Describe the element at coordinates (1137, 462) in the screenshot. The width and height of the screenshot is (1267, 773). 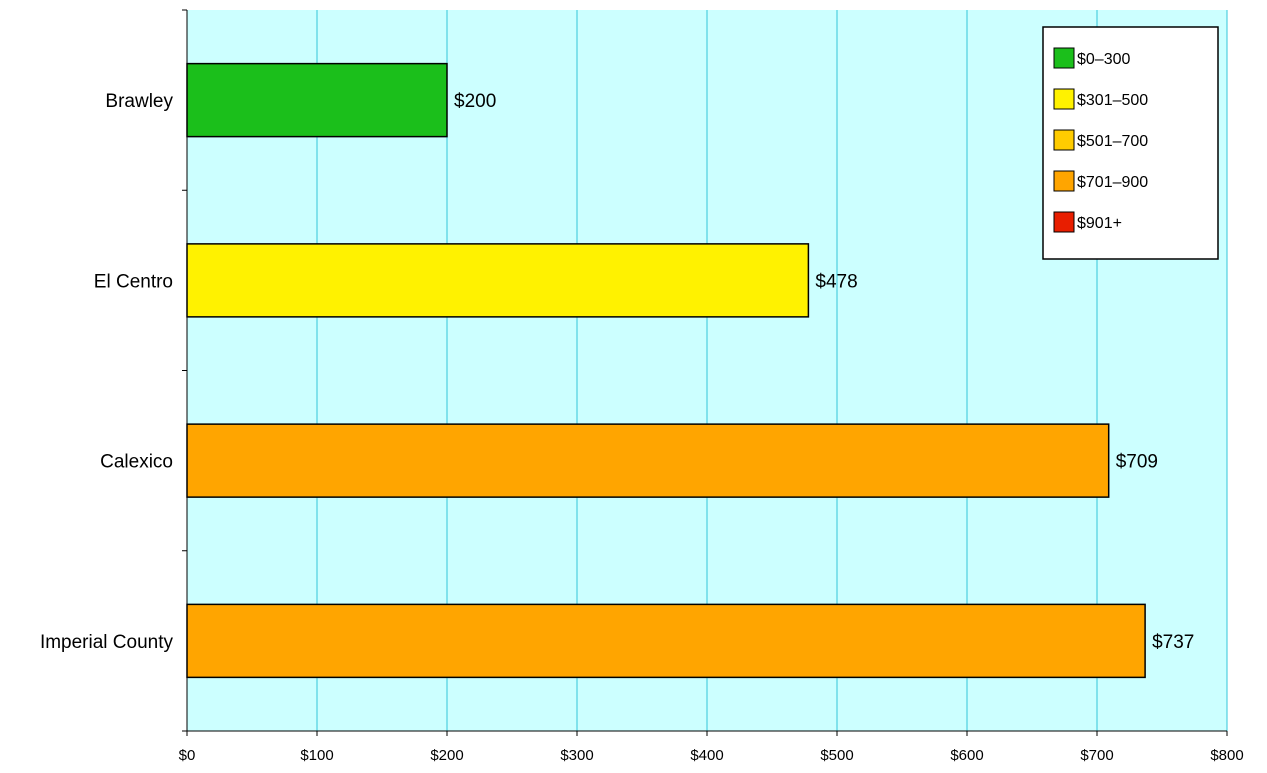
I see `data-label: $709` at that location.